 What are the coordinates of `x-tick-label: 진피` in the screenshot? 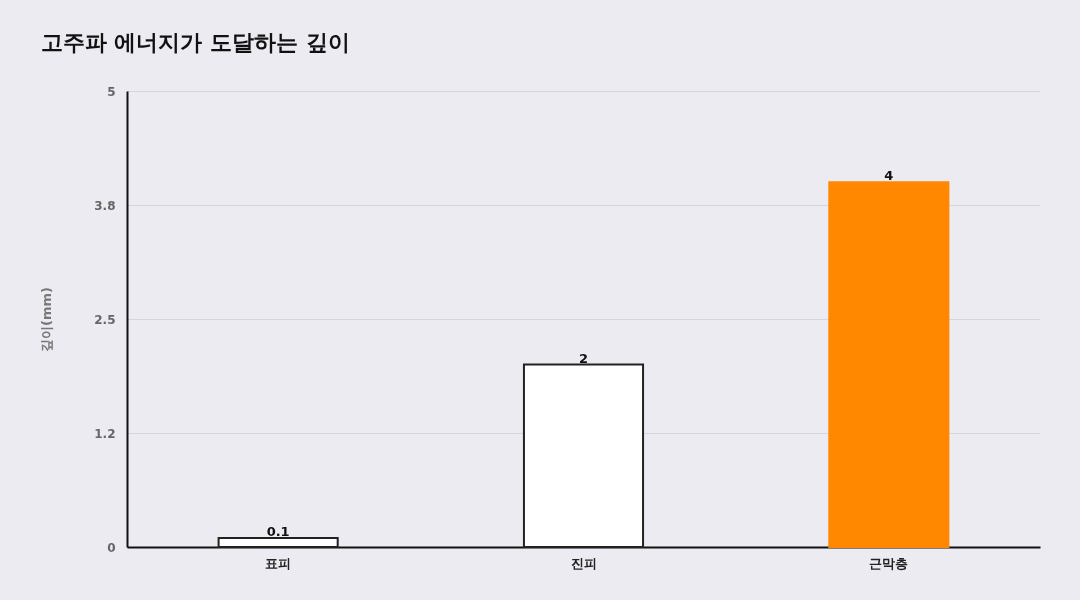 It's located at (583, 563).